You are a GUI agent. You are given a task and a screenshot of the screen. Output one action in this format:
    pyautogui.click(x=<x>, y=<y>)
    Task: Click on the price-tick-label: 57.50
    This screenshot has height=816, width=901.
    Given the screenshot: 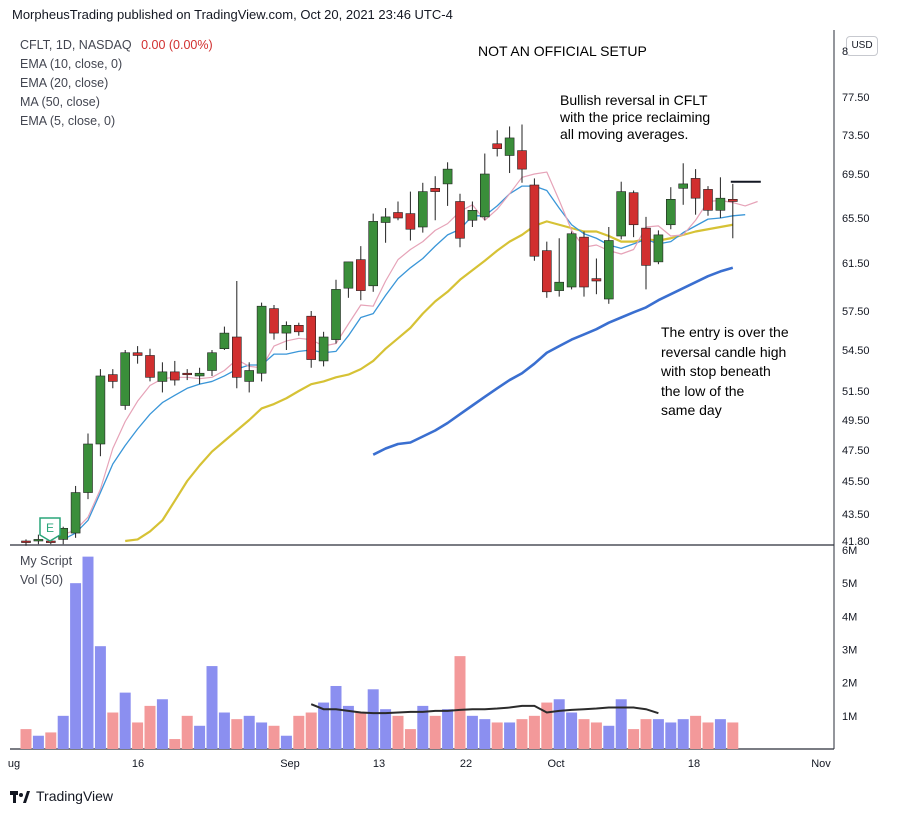 What is the action you would take?
    pyautogui.click(x=856, y=312)
    